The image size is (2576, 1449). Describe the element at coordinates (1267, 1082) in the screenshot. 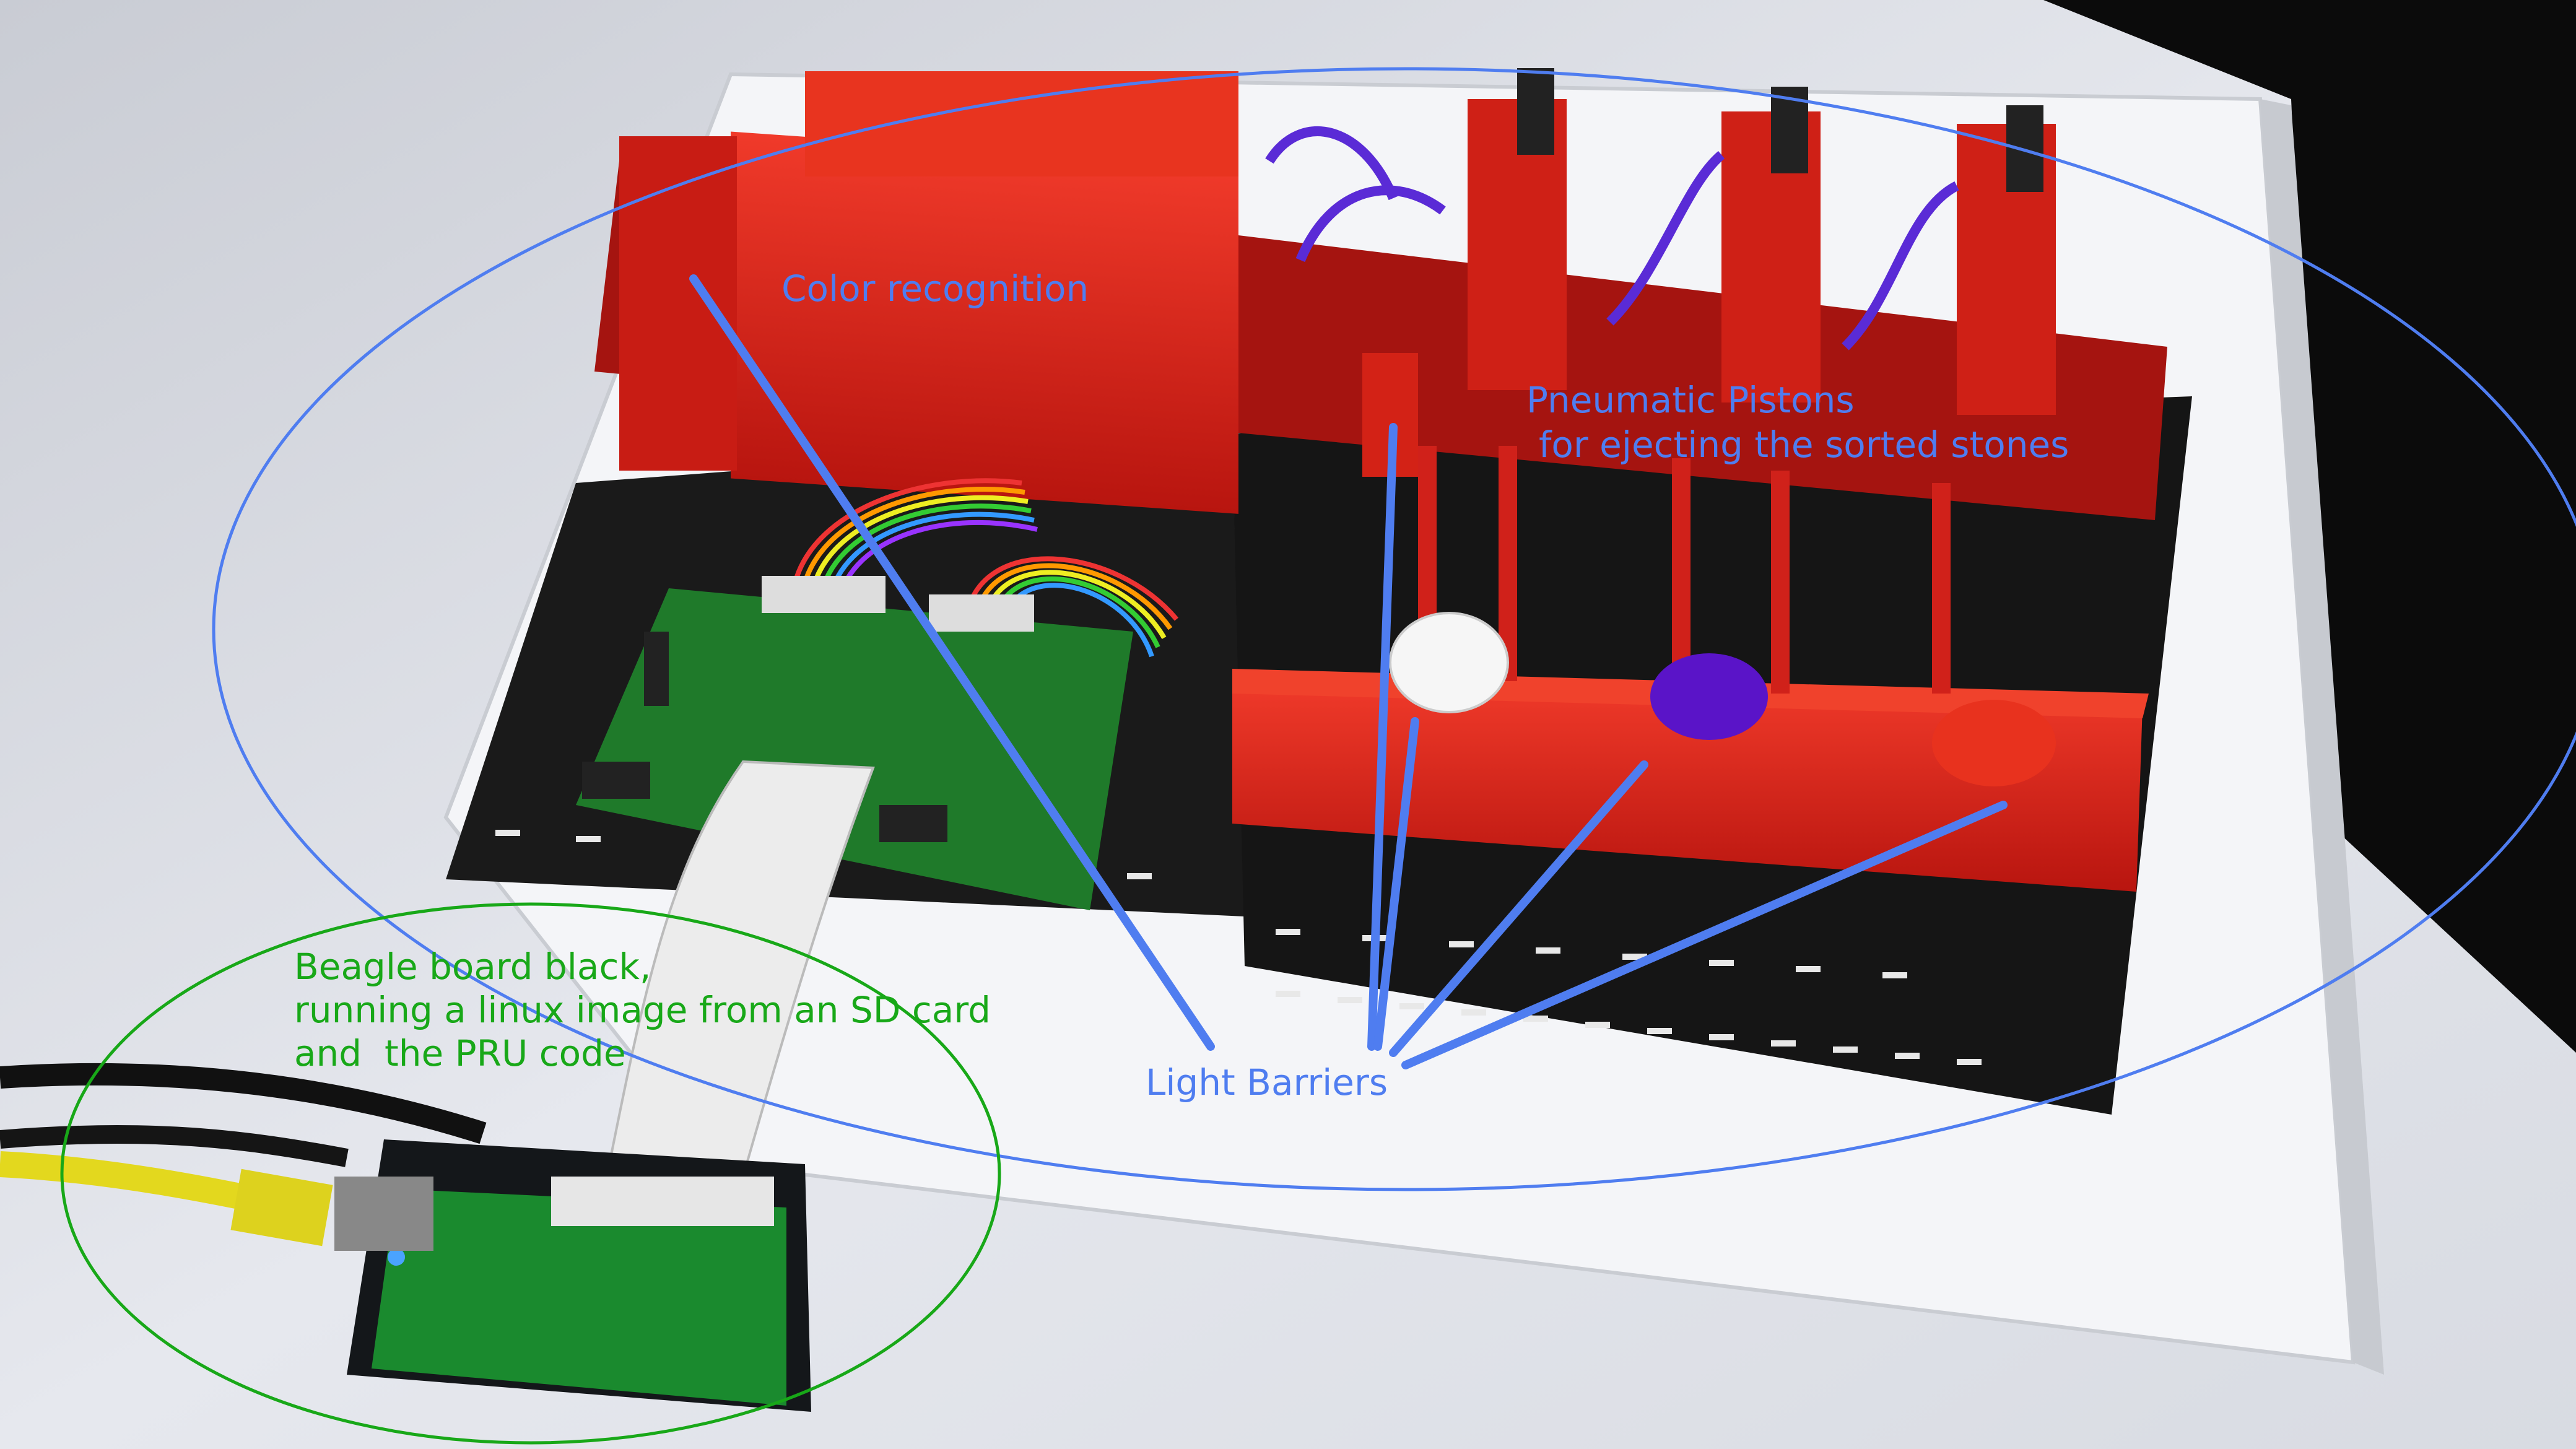

I see `light-barriers-label: Light Barriers` at that location.